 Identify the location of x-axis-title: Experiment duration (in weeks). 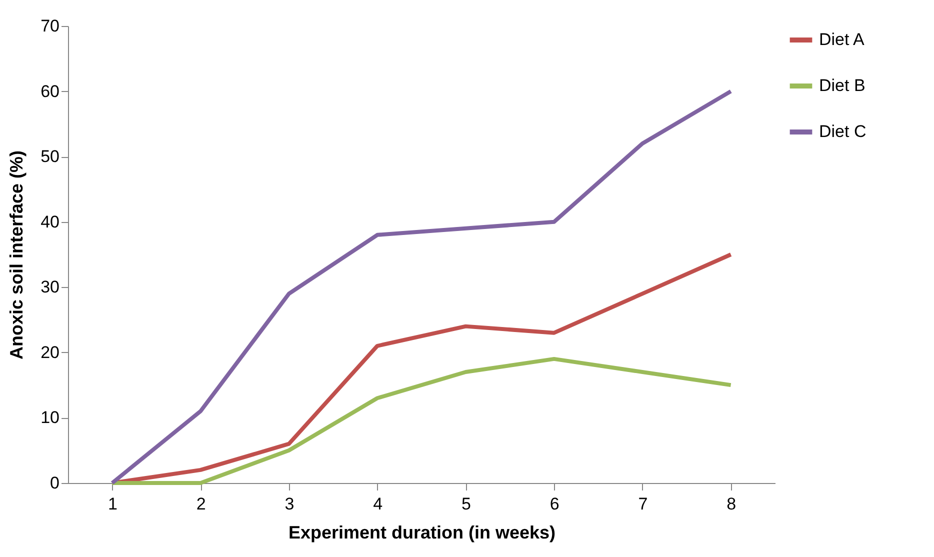
(422, 532).